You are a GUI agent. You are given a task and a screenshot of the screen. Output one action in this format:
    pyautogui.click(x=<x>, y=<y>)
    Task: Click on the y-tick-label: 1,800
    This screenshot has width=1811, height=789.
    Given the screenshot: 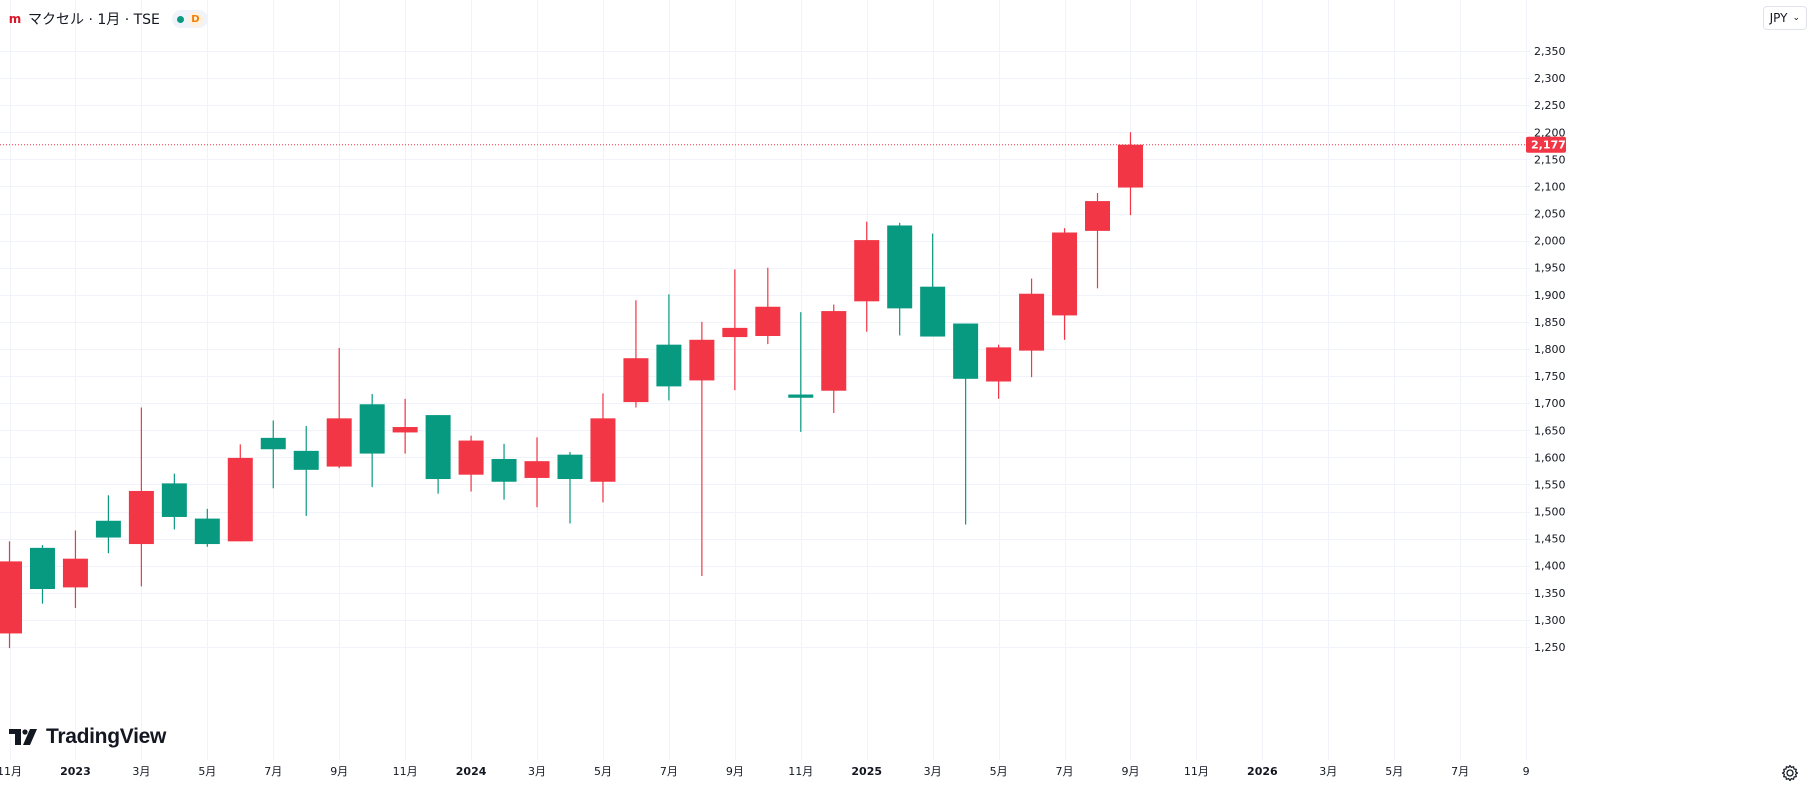 What is the action you would take?
    pyautogui.click(x=1550, y=349)
    